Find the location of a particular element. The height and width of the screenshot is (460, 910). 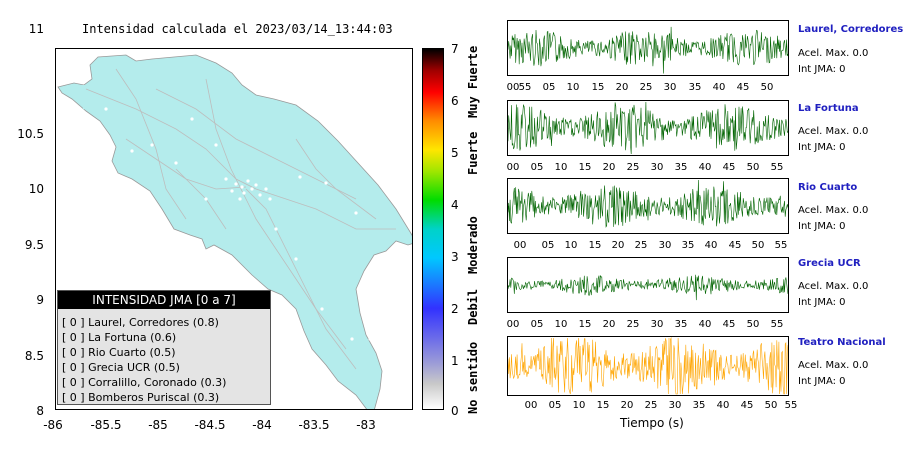

waveform-grecia is located at coordinates (648, 287).